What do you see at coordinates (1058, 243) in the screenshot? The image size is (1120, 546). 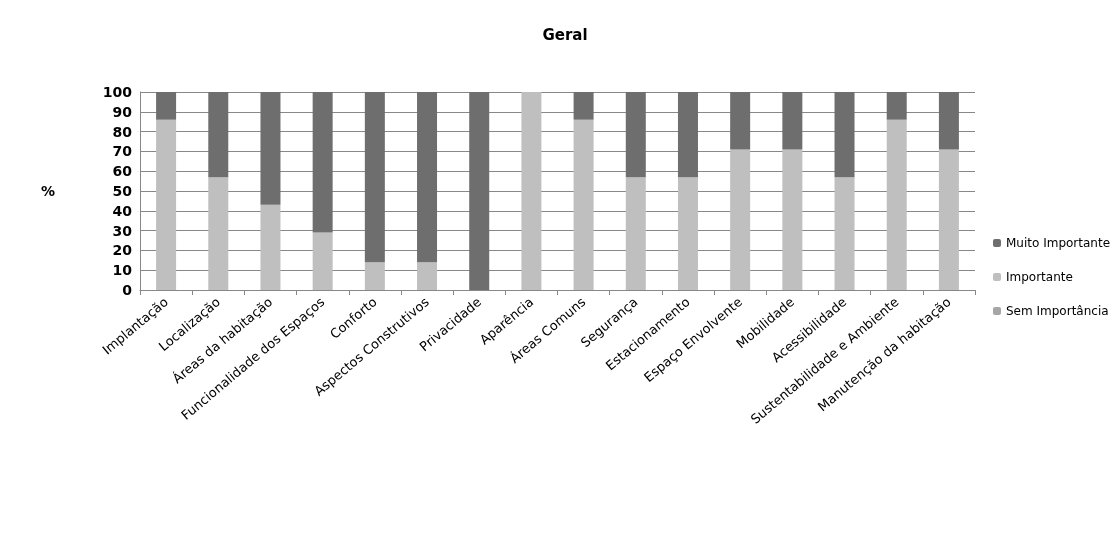 I see `legend-label: Muito Importante` at bounding box center [1058, 243].